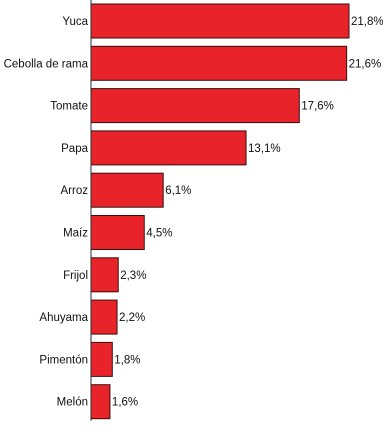 Image resolution: width=383 pixels, height=436 pixels. What do you see at coordinates (219, 63) in the screenshot?
I see `bar-cebolla-de-rama` at bounding box center [219, 63].